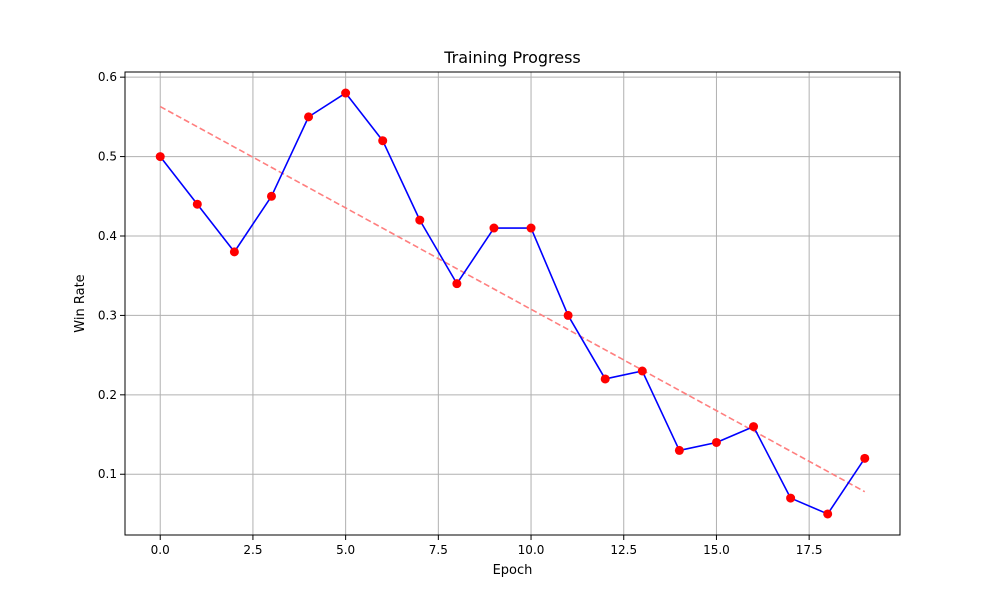 The image size is (1000, 600). Describe the element at coordinates (438, 550) in the screenshot. I see `x-tick-label: 7.5` at that location.